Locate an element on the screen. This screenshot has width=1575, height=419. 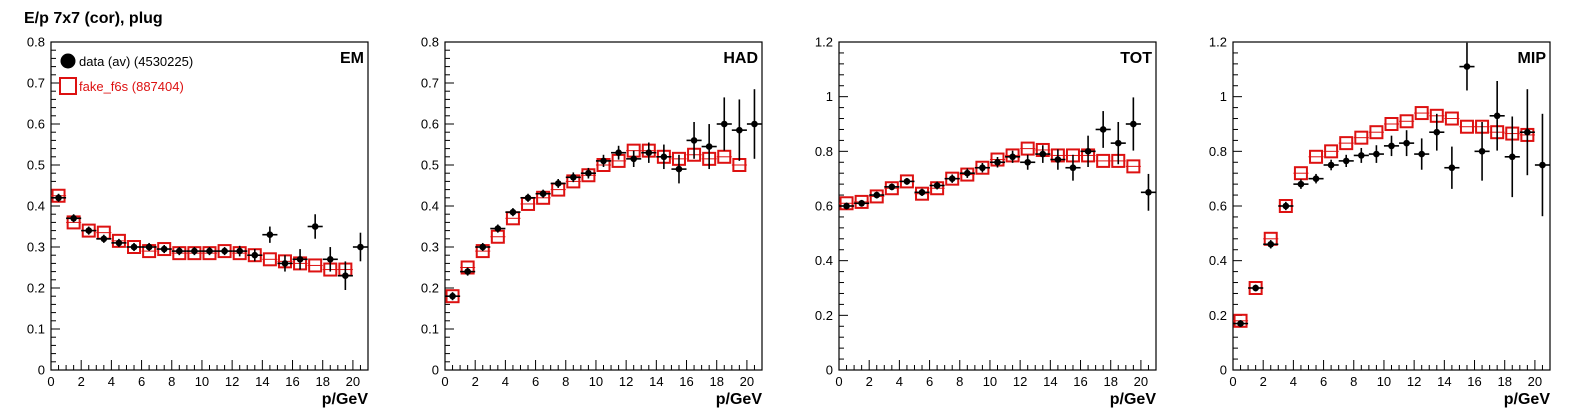
x-tick-label: 16 is located at coordinates (686, 381).